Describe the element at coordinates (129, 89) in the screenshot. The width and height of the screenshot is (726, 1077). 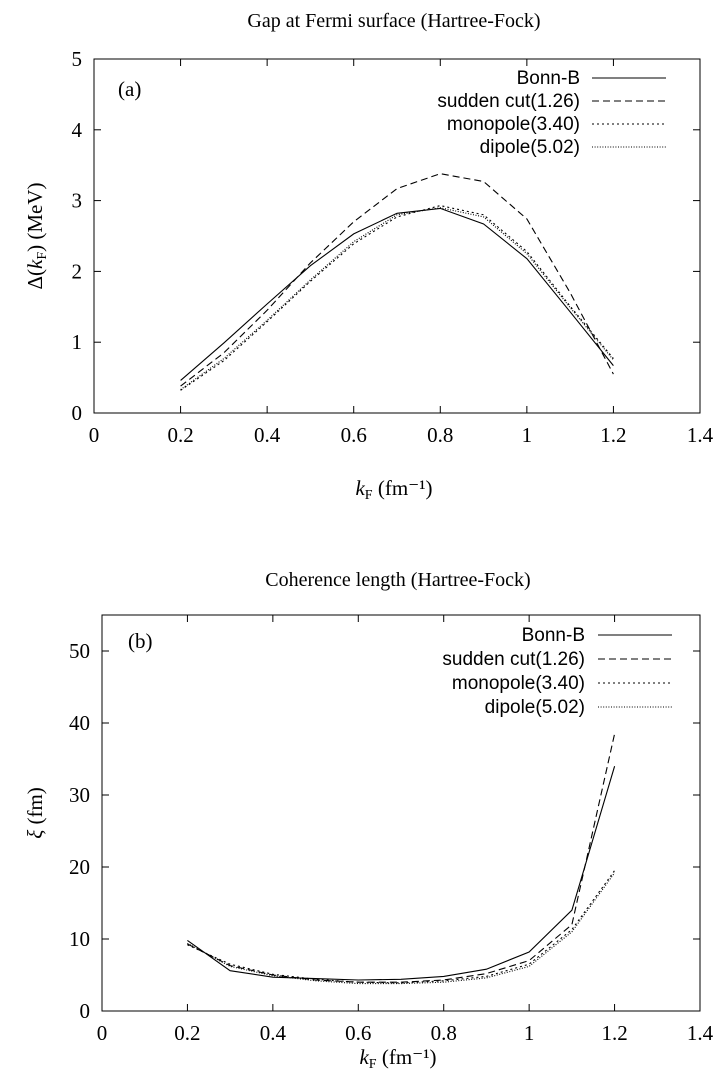
I see `panel-label: (a)` at that location.